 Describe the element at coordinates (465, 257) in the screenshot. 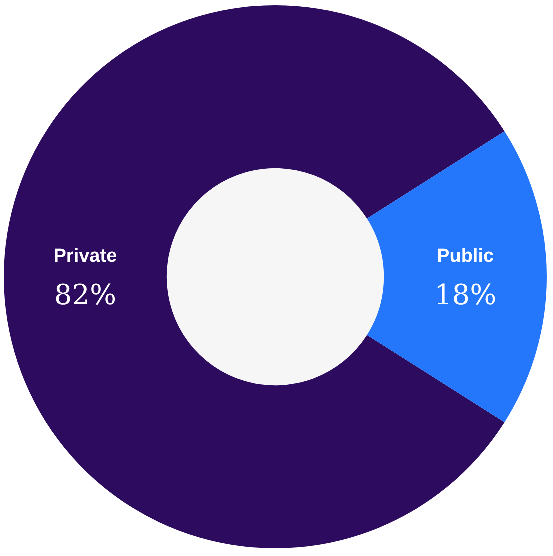

I see `slice-label: Public` at that location.